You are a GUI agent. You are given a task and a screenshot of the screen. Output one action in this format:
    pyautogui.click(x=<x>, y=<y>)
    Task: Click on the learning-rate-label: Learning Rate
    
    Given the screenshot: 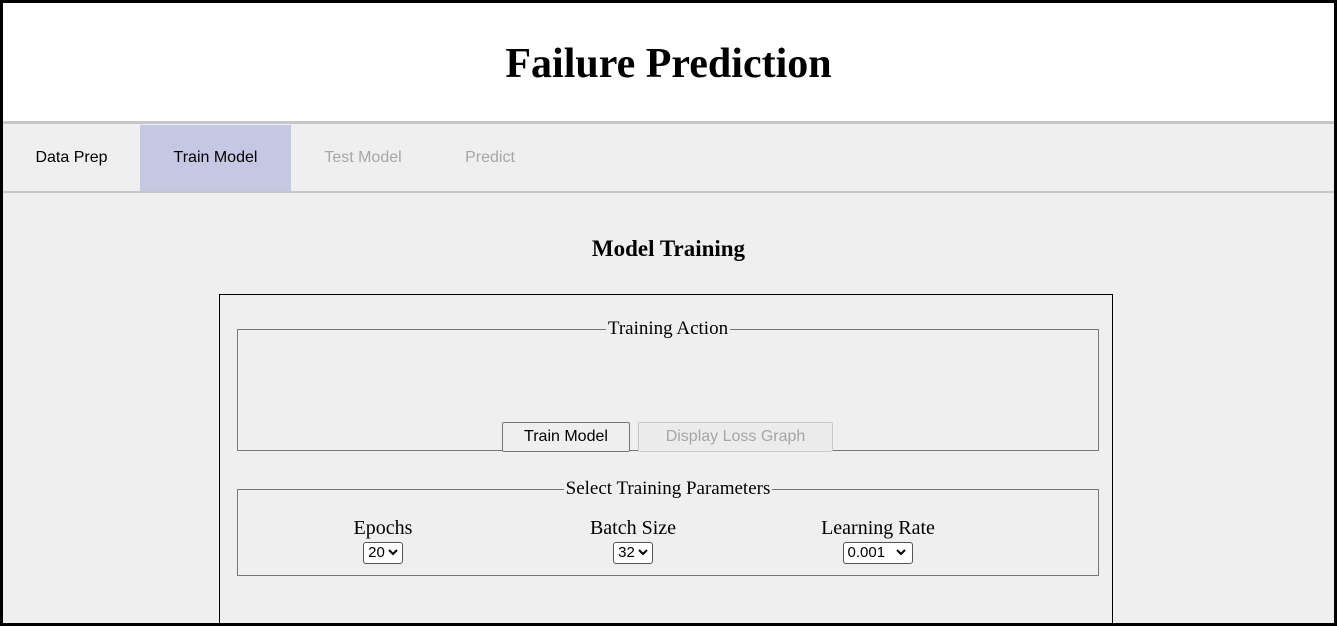 What is the action you would take?
    pyautogui.click(x=878, y=528)
    